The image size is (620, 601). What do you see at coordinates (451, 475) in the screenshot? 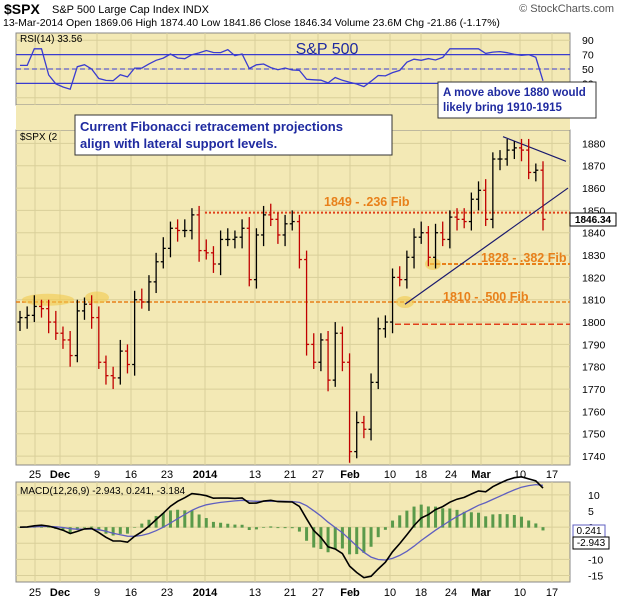
I see `x-axis-tick-label: 24` at bounding box center [451, 475].